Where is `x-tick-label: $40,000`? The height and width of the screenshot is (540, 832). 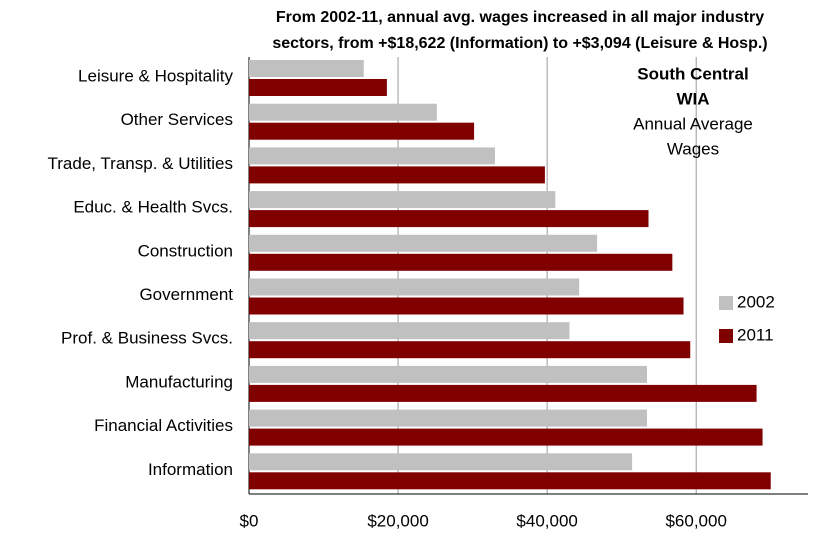 x-tick-label: $40,000 is located at coordinates (546, 520).